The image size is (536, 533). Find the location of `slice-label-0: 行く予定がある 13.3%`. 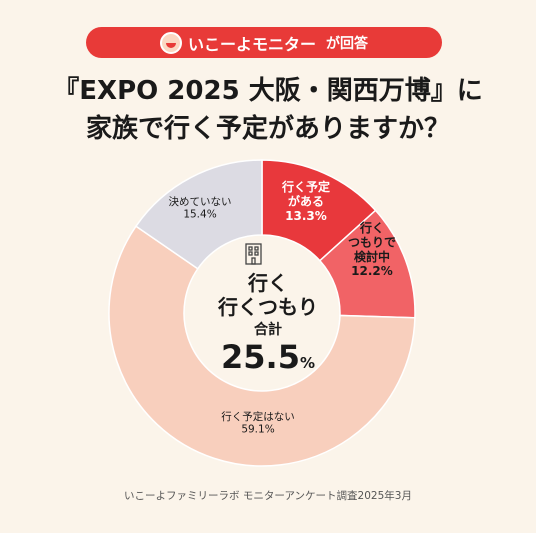

slice-label-0: 行く予定がある 13.3% is located at coordinates (305, 201).